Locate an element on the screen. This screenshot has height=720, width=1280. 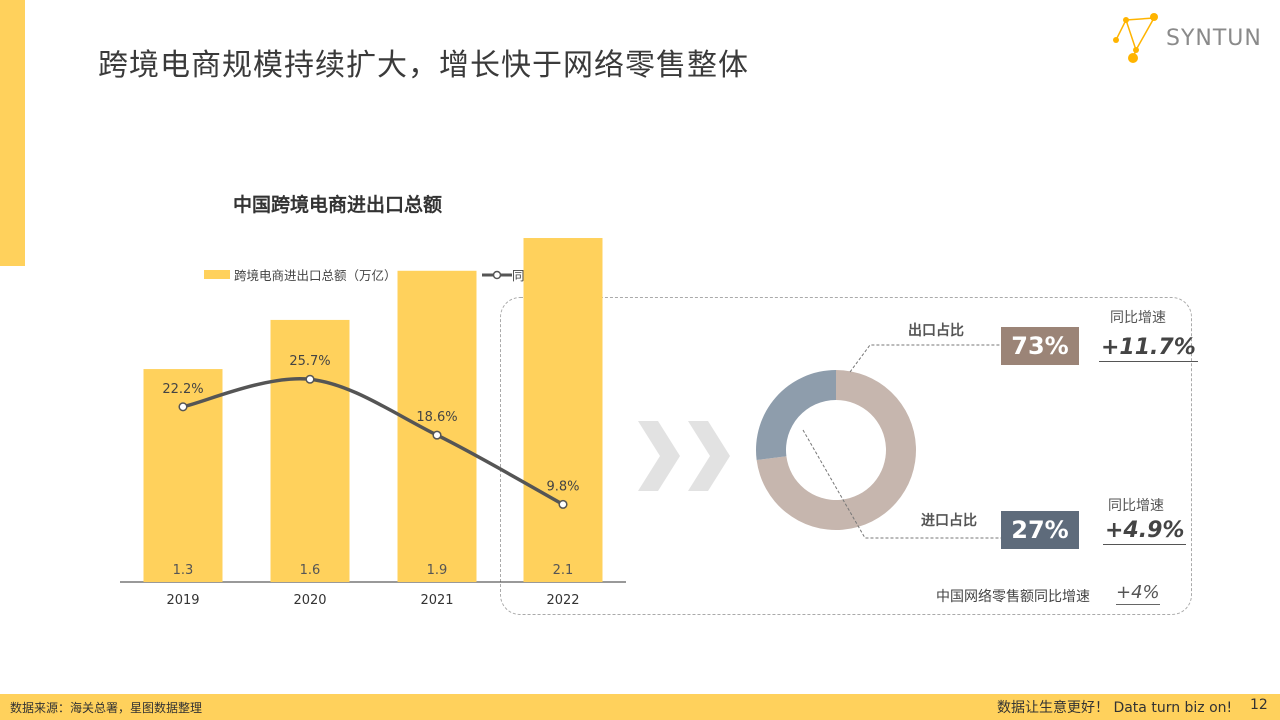
export-yoy-caption: 同比增速 is located at coordinates (1138, 318).